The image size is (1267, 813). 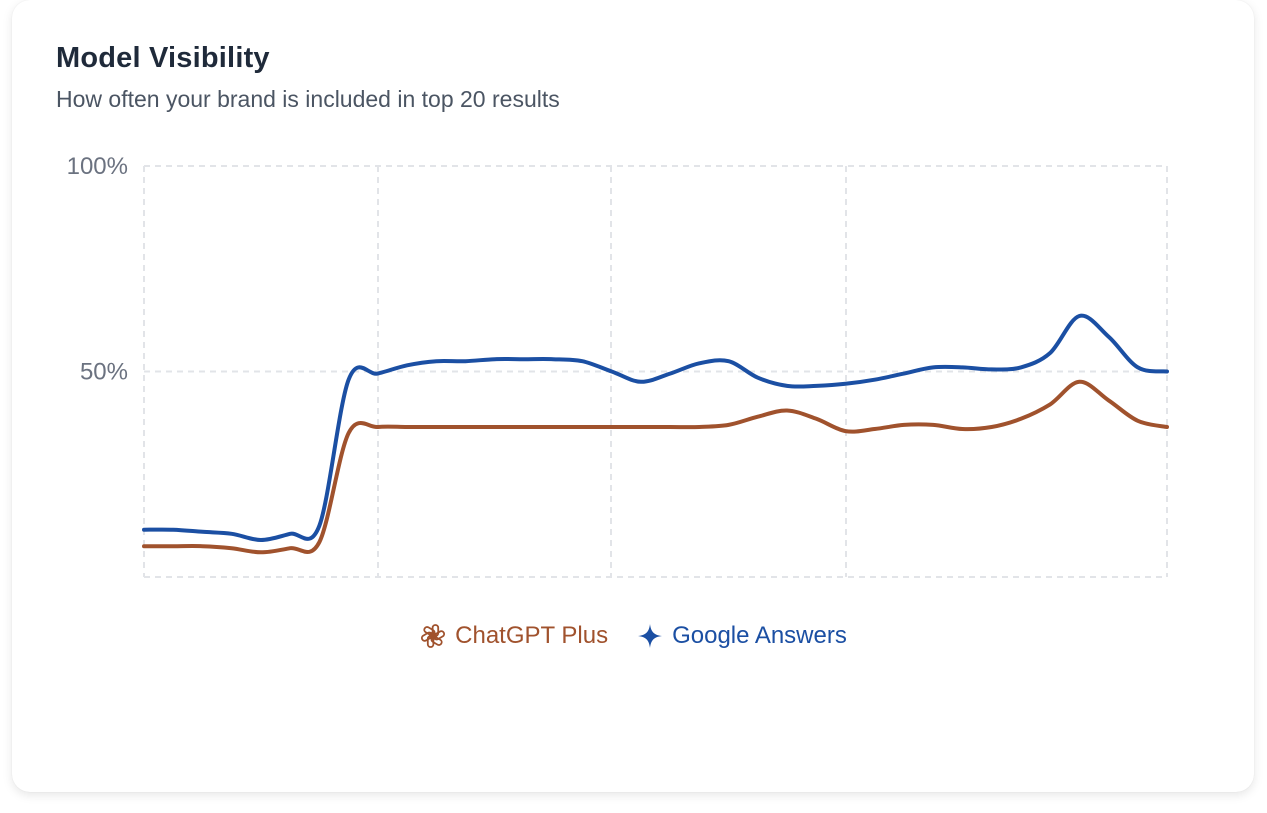 I want to click on legend-label-chatgpt: ChatGPT Plus, so click(x=532, y=635).